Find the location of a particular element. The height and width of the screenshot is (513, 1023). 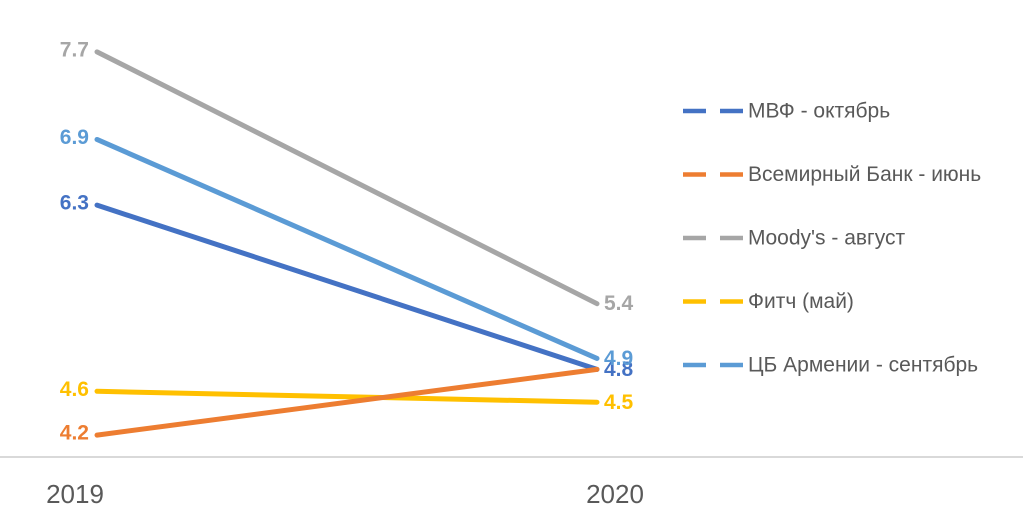

value-label-start-3: 4.6 is located at coordinates (74, 389).